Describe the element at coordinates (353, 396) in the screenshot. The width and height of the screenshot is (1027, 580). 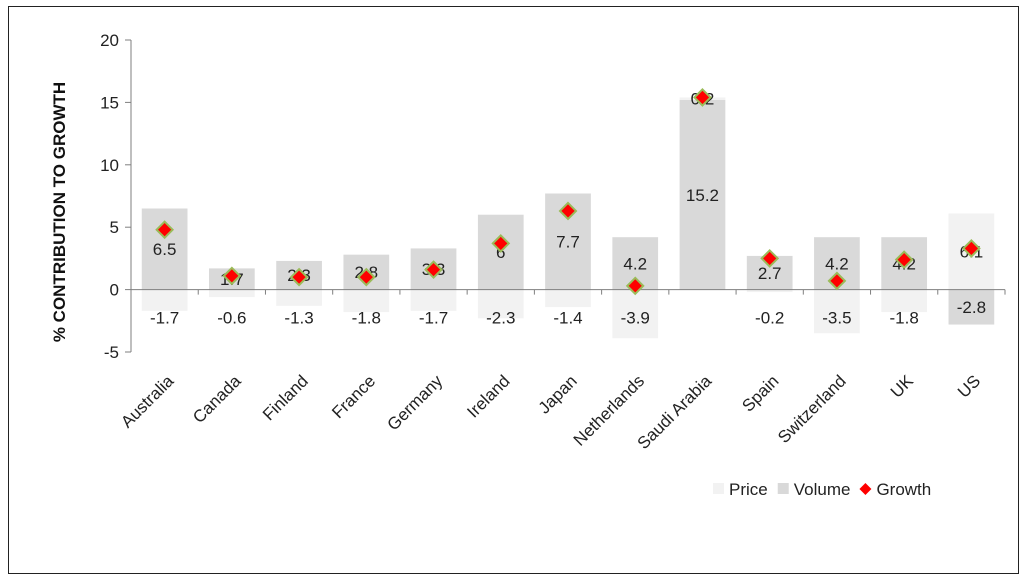
I see `category-label: France` at that location.